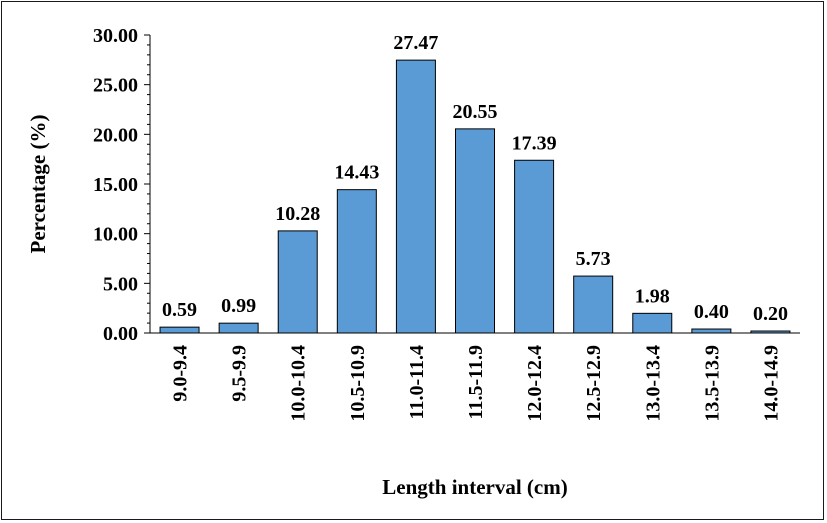 The height and width of the screenshot is (523, 827). Describe the element at coordinates (415, 43) in the screenshot. I see `bar-value-label: 27.47` at that location.